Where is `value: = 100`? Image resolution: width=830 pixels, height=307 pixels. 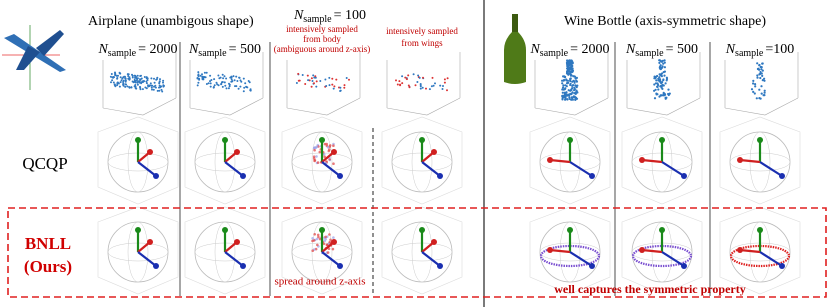 value: = 100 is located at coordinates (350, 15).